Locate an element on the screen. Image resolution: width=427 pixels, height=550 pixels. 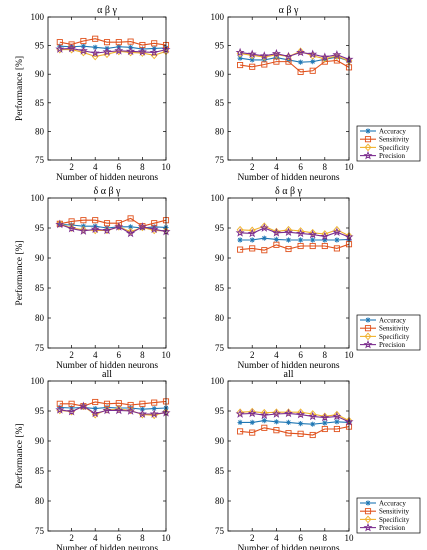
y-tick-label: 95 is located at coordinates (40, 228).